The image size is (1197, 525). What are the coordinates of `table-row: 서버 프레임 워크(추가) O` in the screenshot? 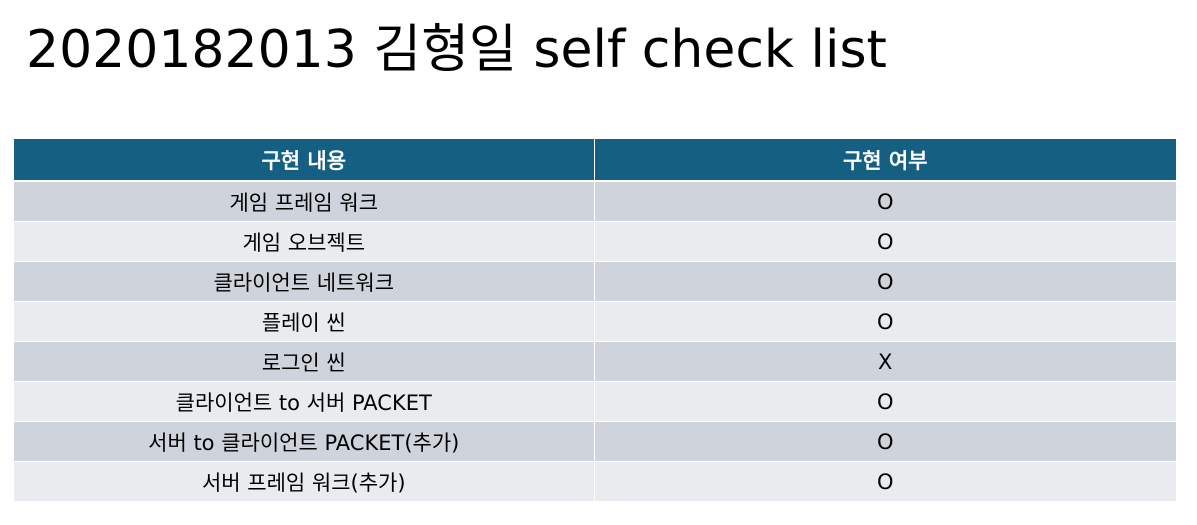 It's located at (595, 481).